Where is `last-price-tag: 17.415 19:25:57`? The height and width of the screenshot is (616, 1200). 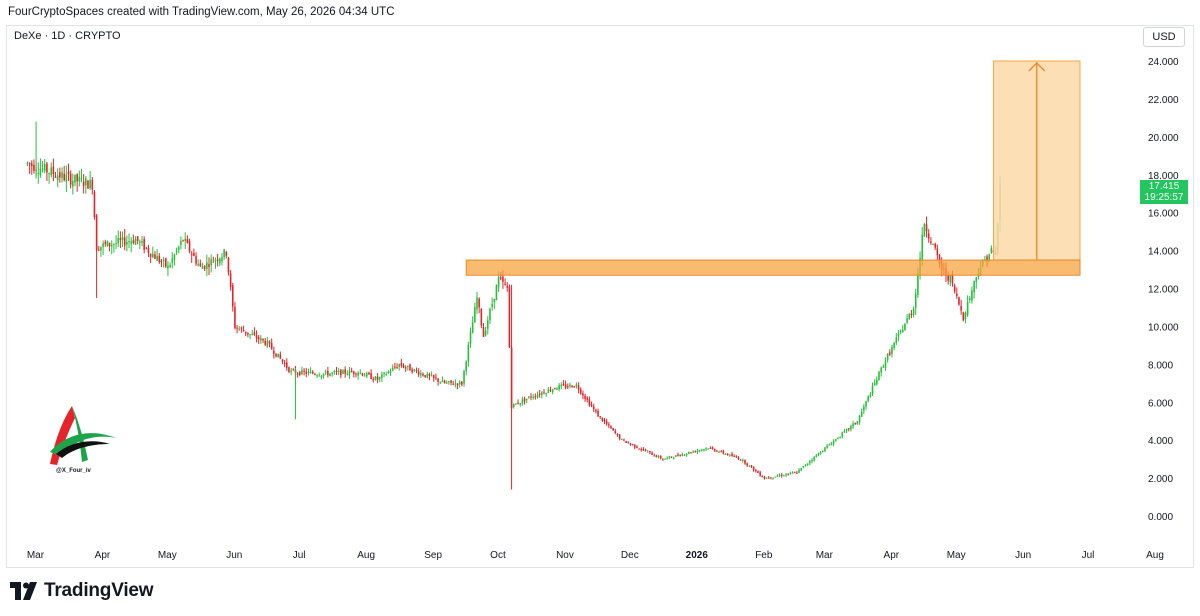 last-price-tag: 17.415 19:25:57 is located at coordinates (1164, 192).